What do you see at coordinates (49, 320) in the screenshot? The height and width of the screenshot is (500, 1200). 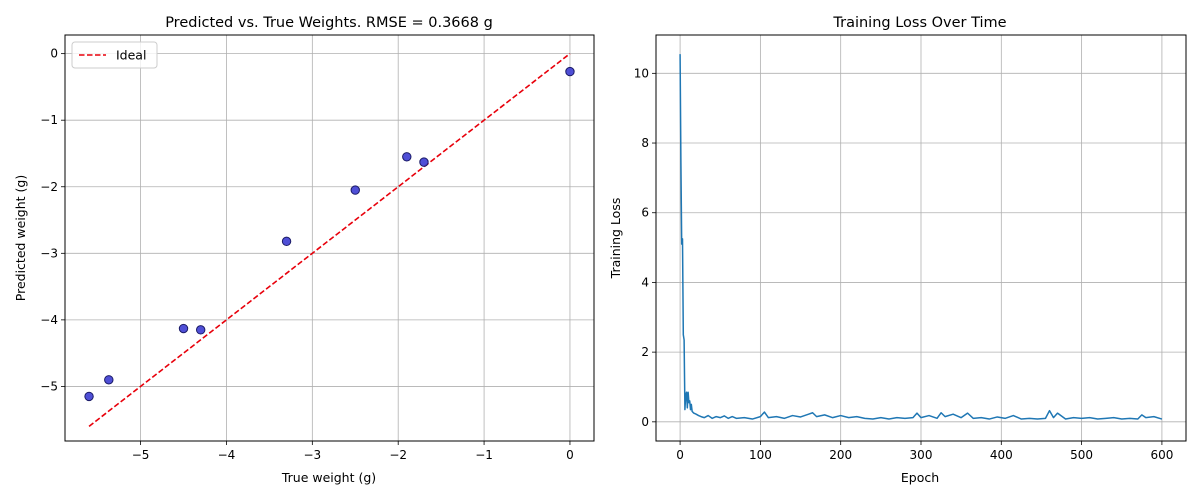 I see `scatter-y-tick-label: −4` at bounding box center [49, 320].